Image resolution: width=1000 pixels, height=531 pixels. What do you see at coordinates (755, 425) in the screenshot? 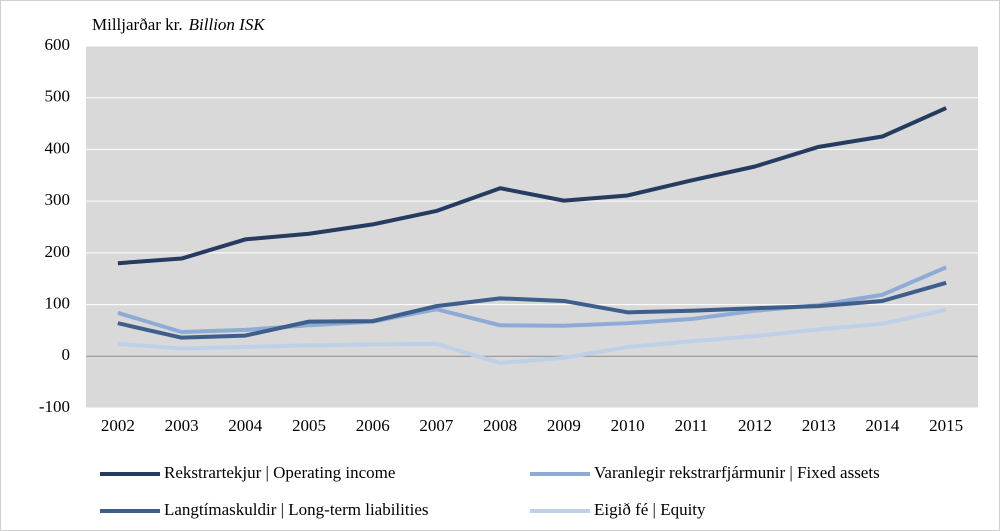
I see `x-tick-label: 2012` at bounding box center [755, 425].